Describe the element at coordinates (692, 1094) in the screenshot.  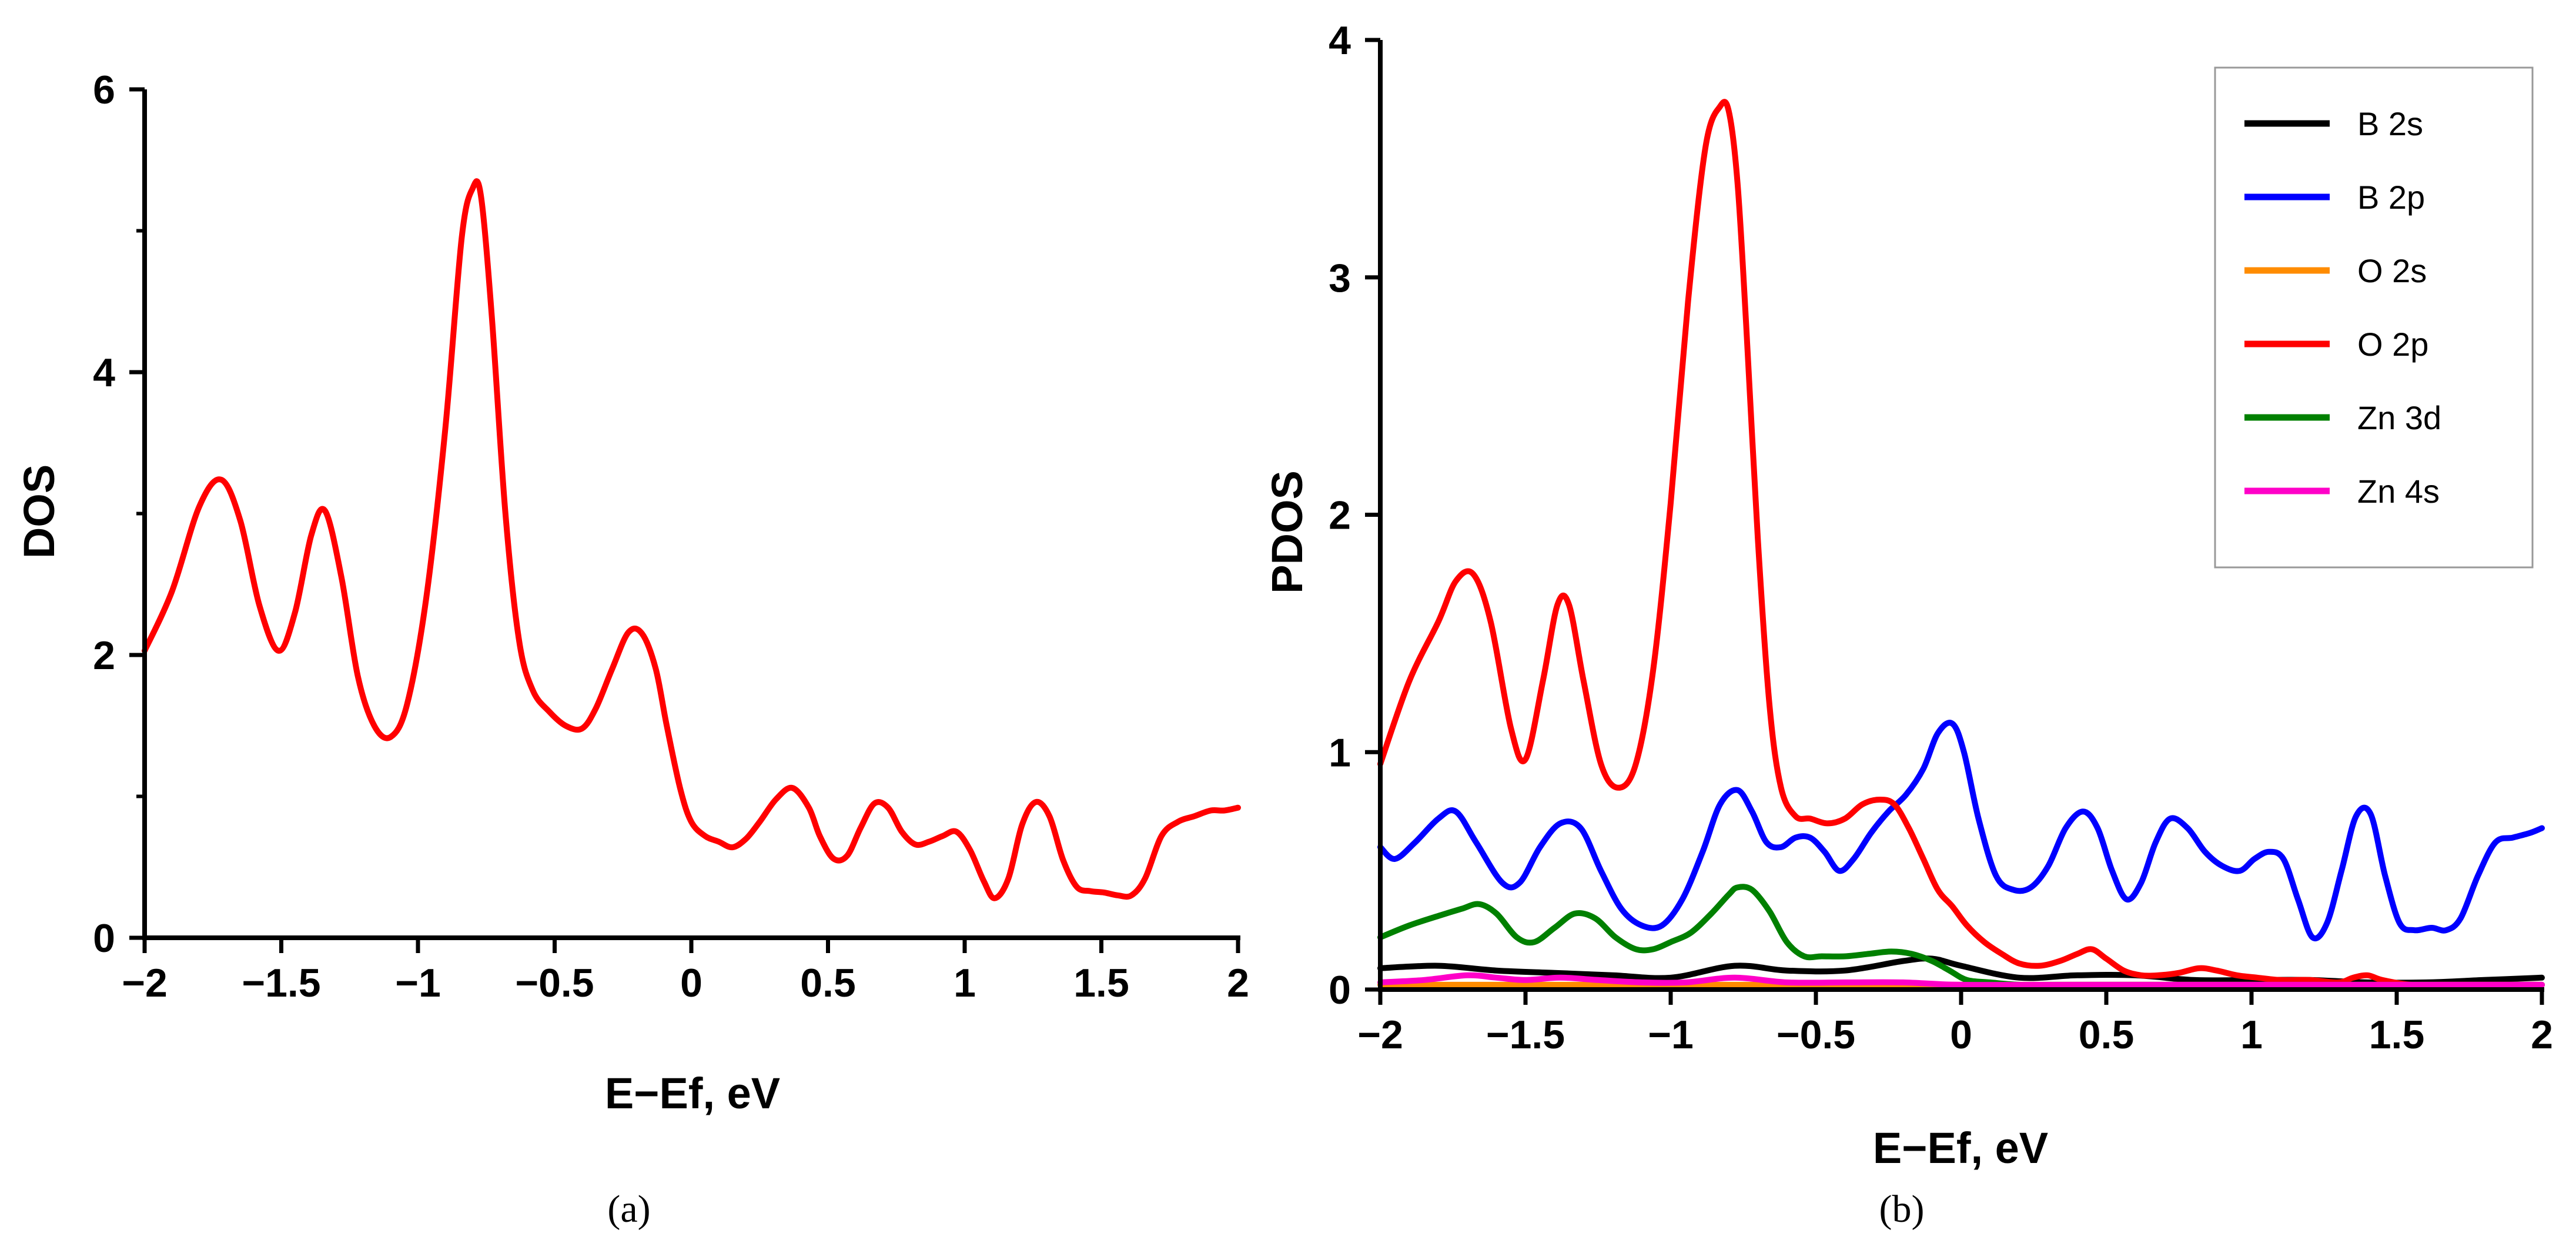
I see `panel-a-x-axis-title: E−Ef, eV` at that location.